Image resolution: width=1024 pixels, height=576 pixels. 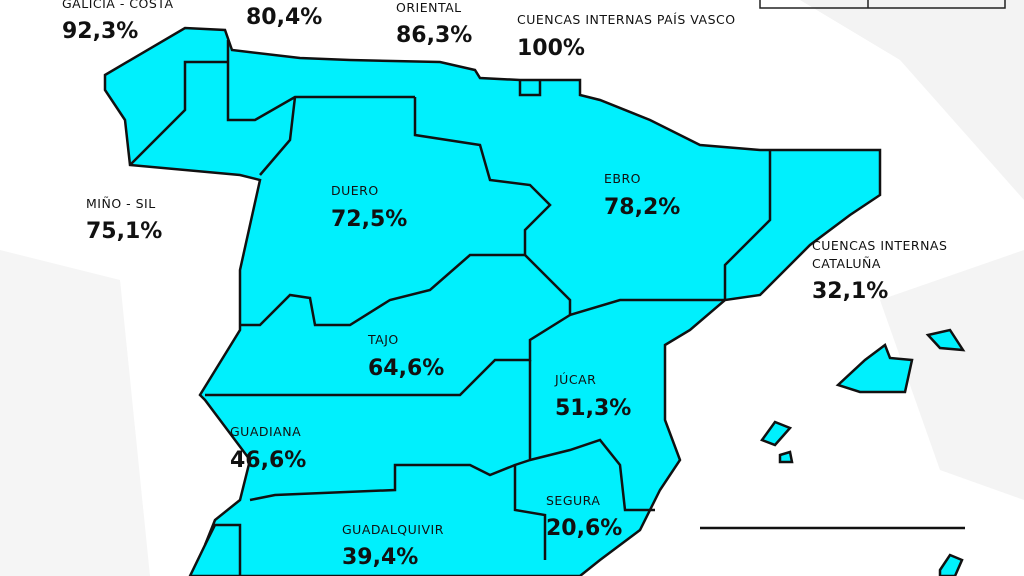 What do you see at coordinates (551, 48) in the screenshot?
I see `region-value: 100%` at bounding box center [551, 48].